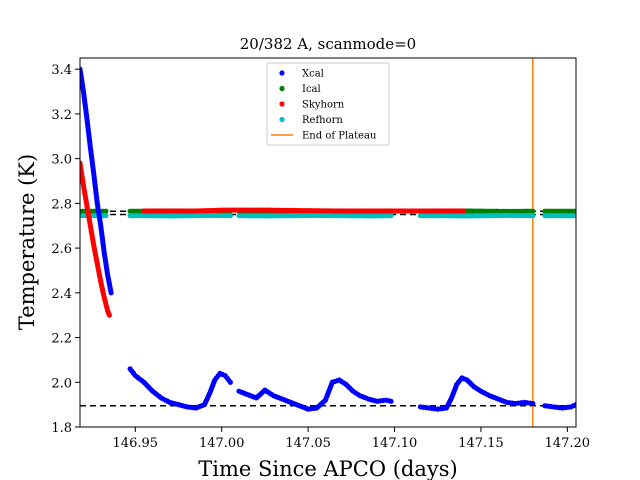 The image size is (640, 480). I want to click on legend-item-refhorn: Refhorn, so click(311, 120).